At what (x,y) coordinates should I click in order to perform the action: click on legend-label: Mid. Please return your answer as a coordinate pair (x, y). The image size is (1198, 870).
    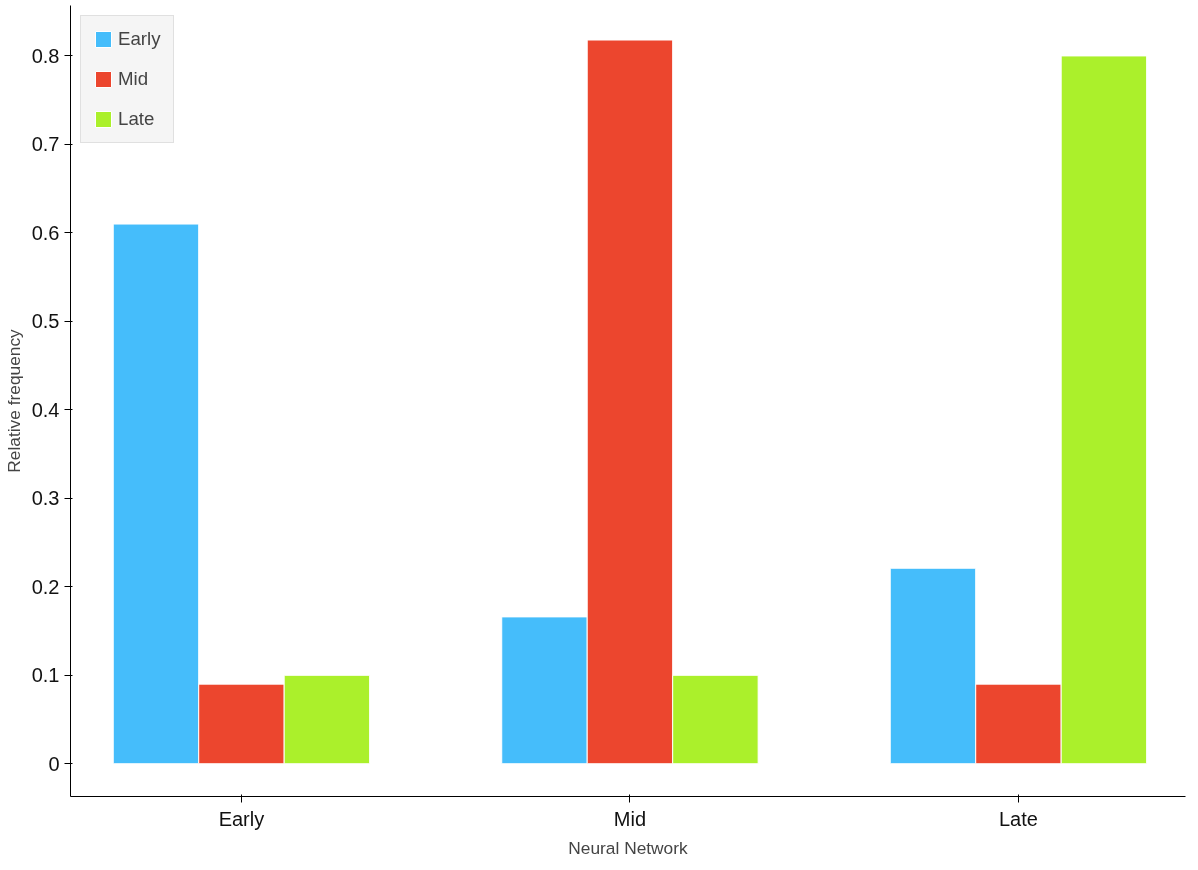
    Looking at the image, I should click on (133, 79).